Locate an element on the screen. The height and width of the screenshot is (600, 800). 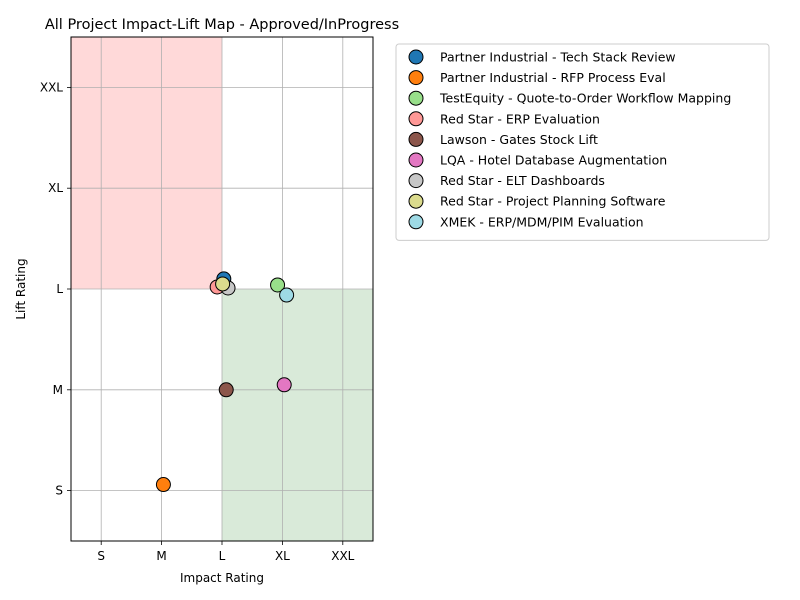
x-axis-title: Impact Rating is located at coordinates (222, 578).